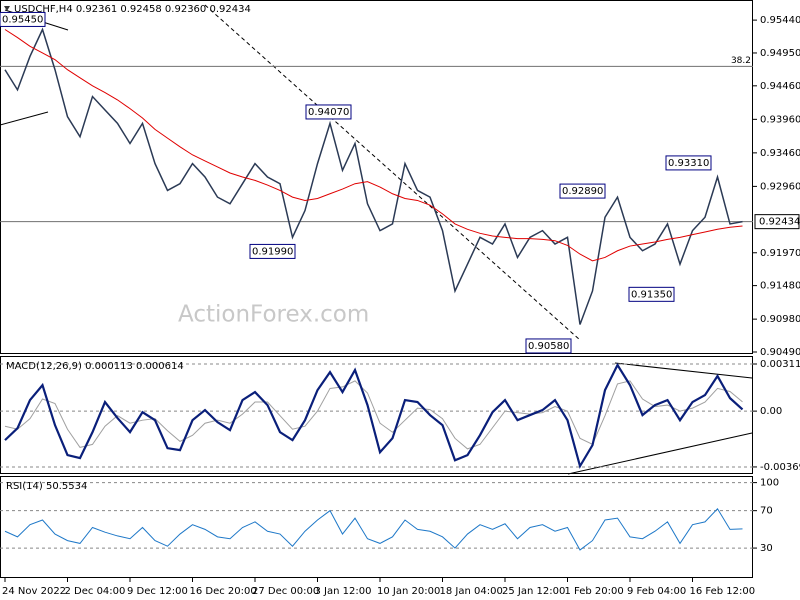  I want to click on y-tick-label: 0.92960, so click(780, 186).